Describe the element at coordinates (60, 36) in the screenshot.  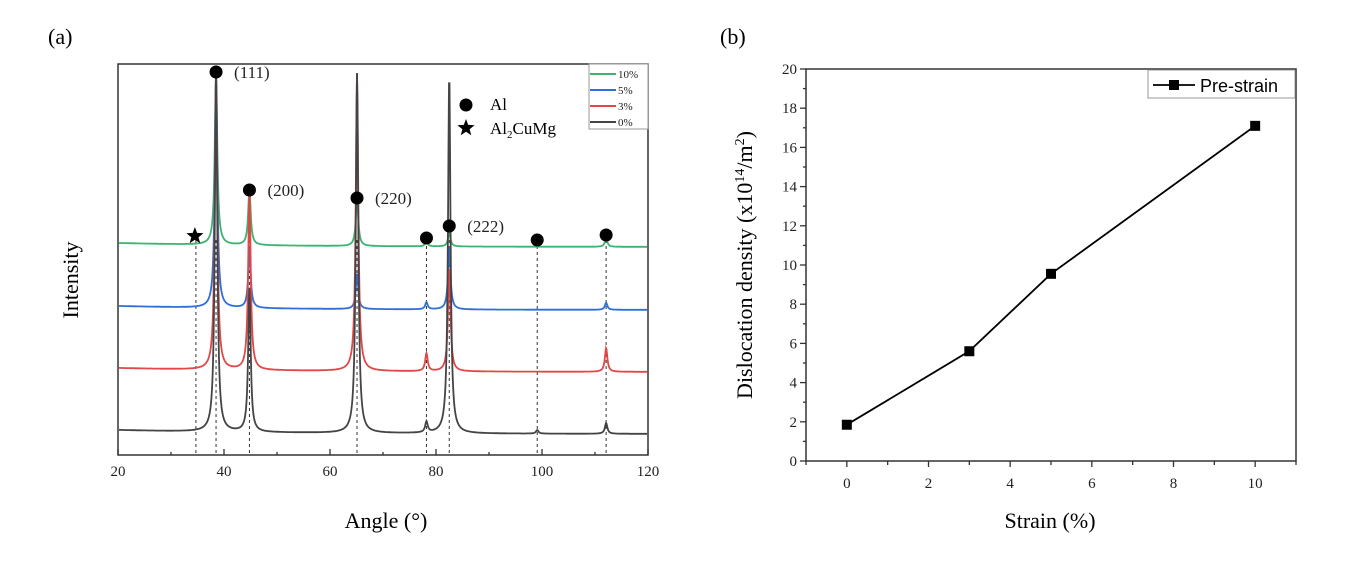
I see `panel-a-label: (a)` at that location.